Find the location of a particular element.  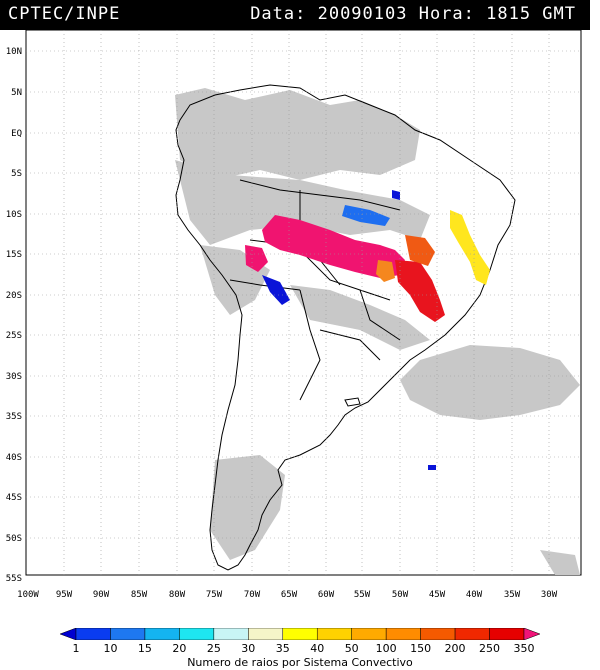

lon-label: 35W is located at coordinates (512, 595).